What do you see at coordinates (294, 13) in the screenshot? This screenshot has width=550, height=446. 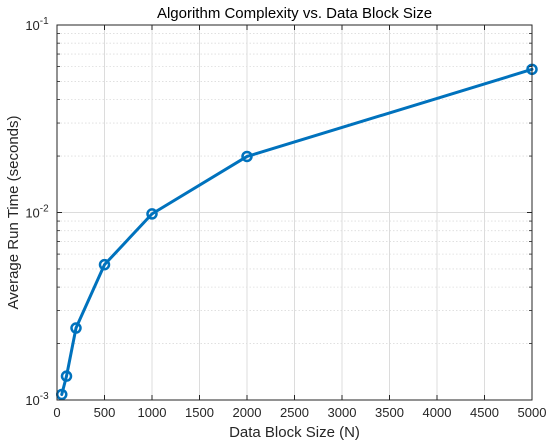 I see `chart-title: Algorithm Complexity vs. Data Block Size` at bounding box center [294, 13].